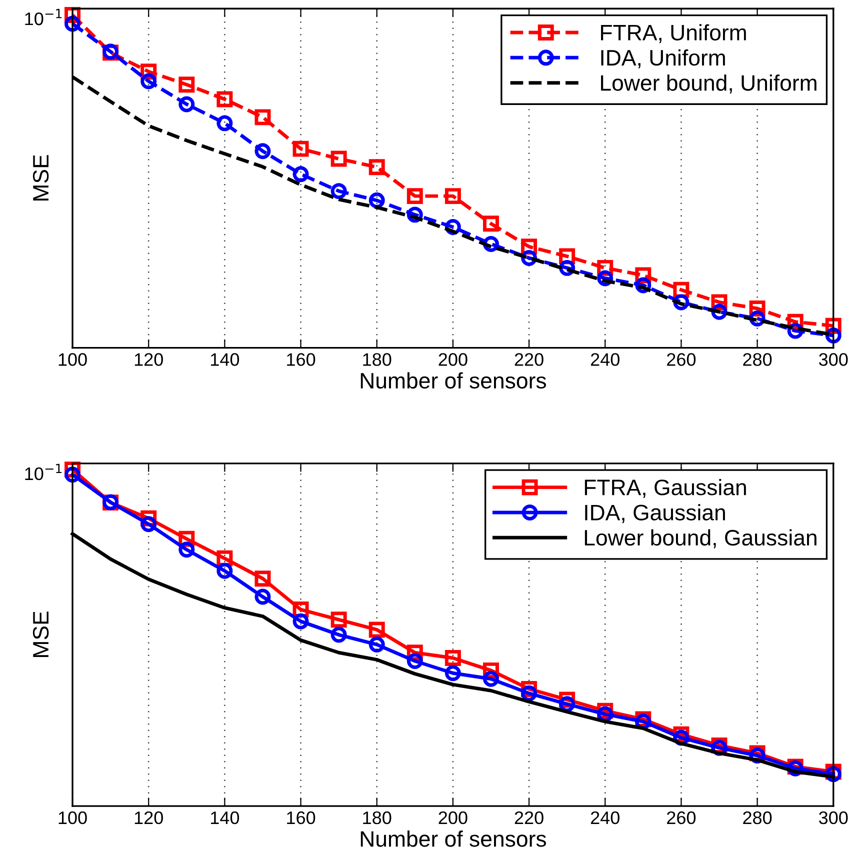 The width and height of the screenshot is (853, 863). What do you see at coordinates (655, 514) in the screenshot?
I see `legend-label: IDA, Gaussian` at bounding box center [655, 514].